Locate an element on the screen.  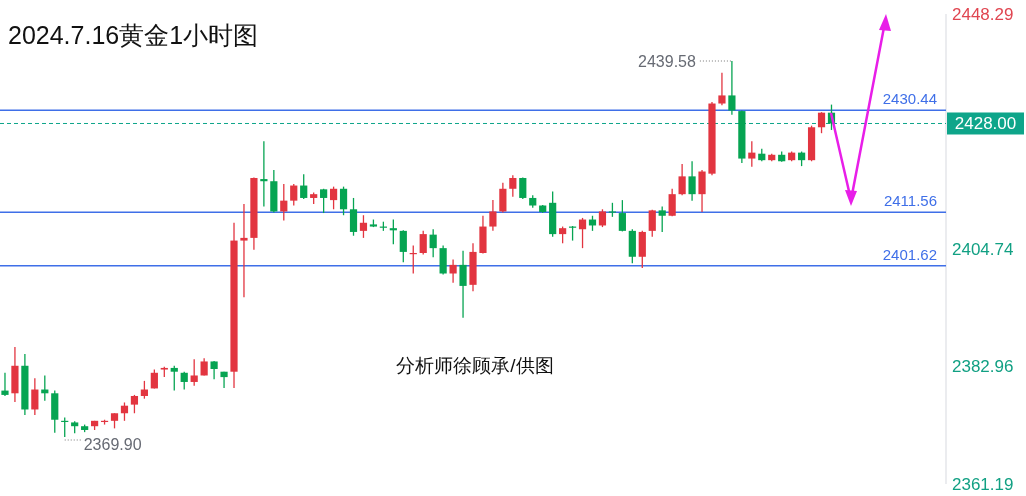
chart-title: 2024.7.16黄金1小时图 is located at coordinates (133, 35).